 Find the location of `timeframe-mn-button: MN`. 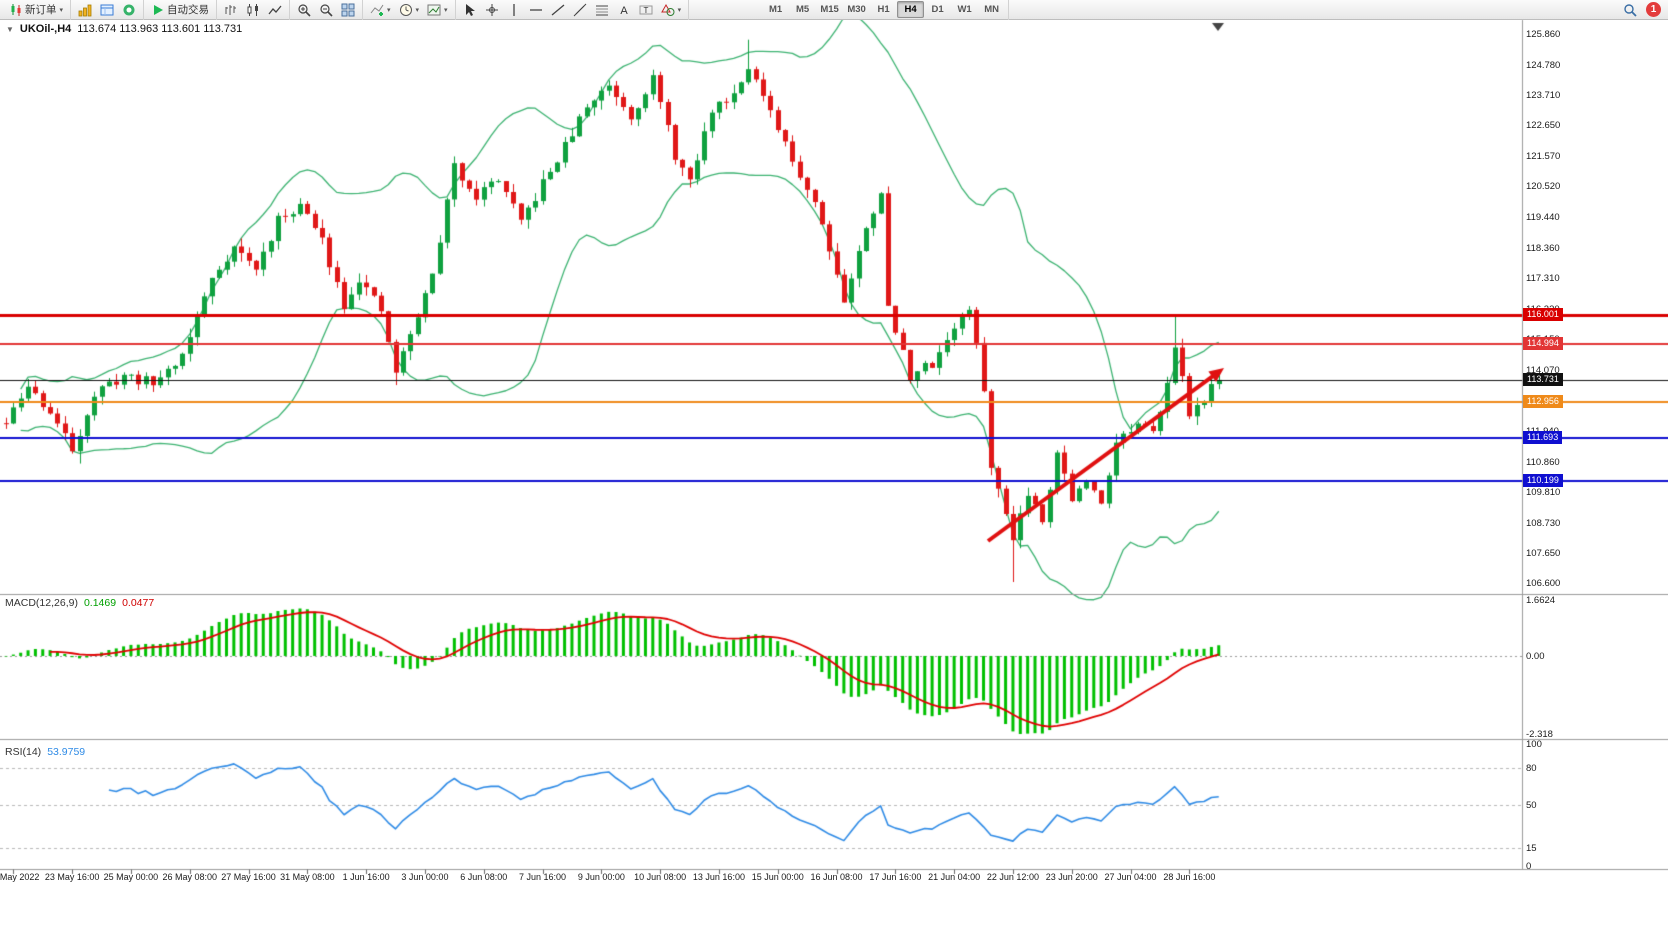

timeframe-mn-button: MN is located at coordinates (991, 9).